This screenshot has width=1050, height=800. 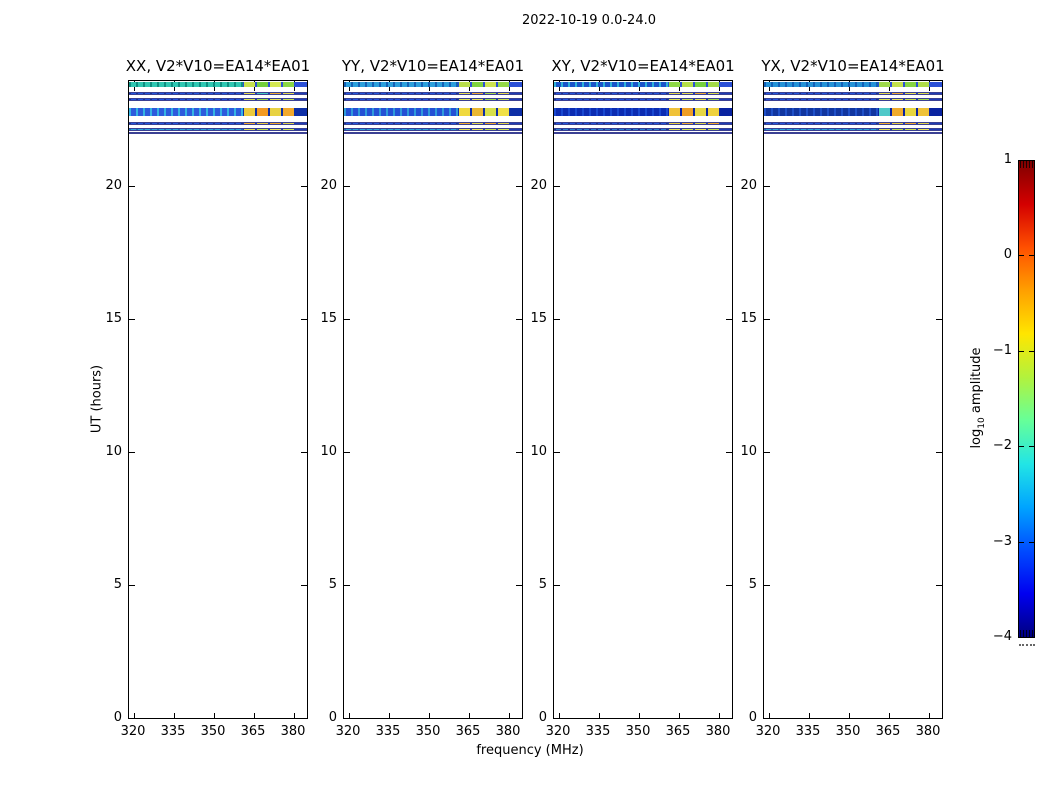 What do you see at coordinates (1029, 633) in the screenshot?
I see `colorbar-end-hatch` at bounding box center [1029, 633].